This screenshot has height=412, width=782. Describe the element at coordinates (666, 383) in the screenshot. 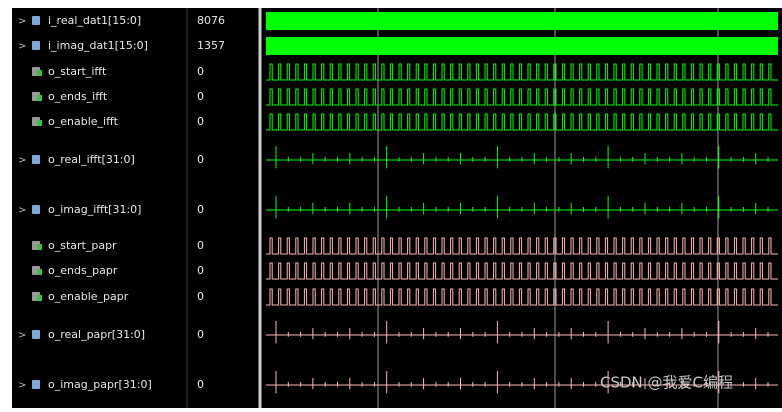

I see `watermark: CSDN @我爱C编程` at that location.